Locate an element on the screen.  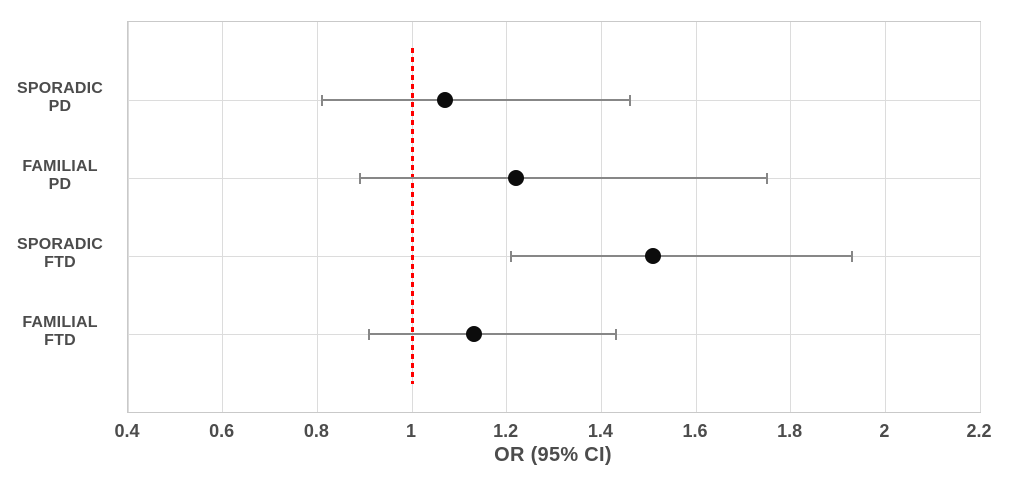
row-label: FAMILIAL PD is located at coordinates (60, 175).